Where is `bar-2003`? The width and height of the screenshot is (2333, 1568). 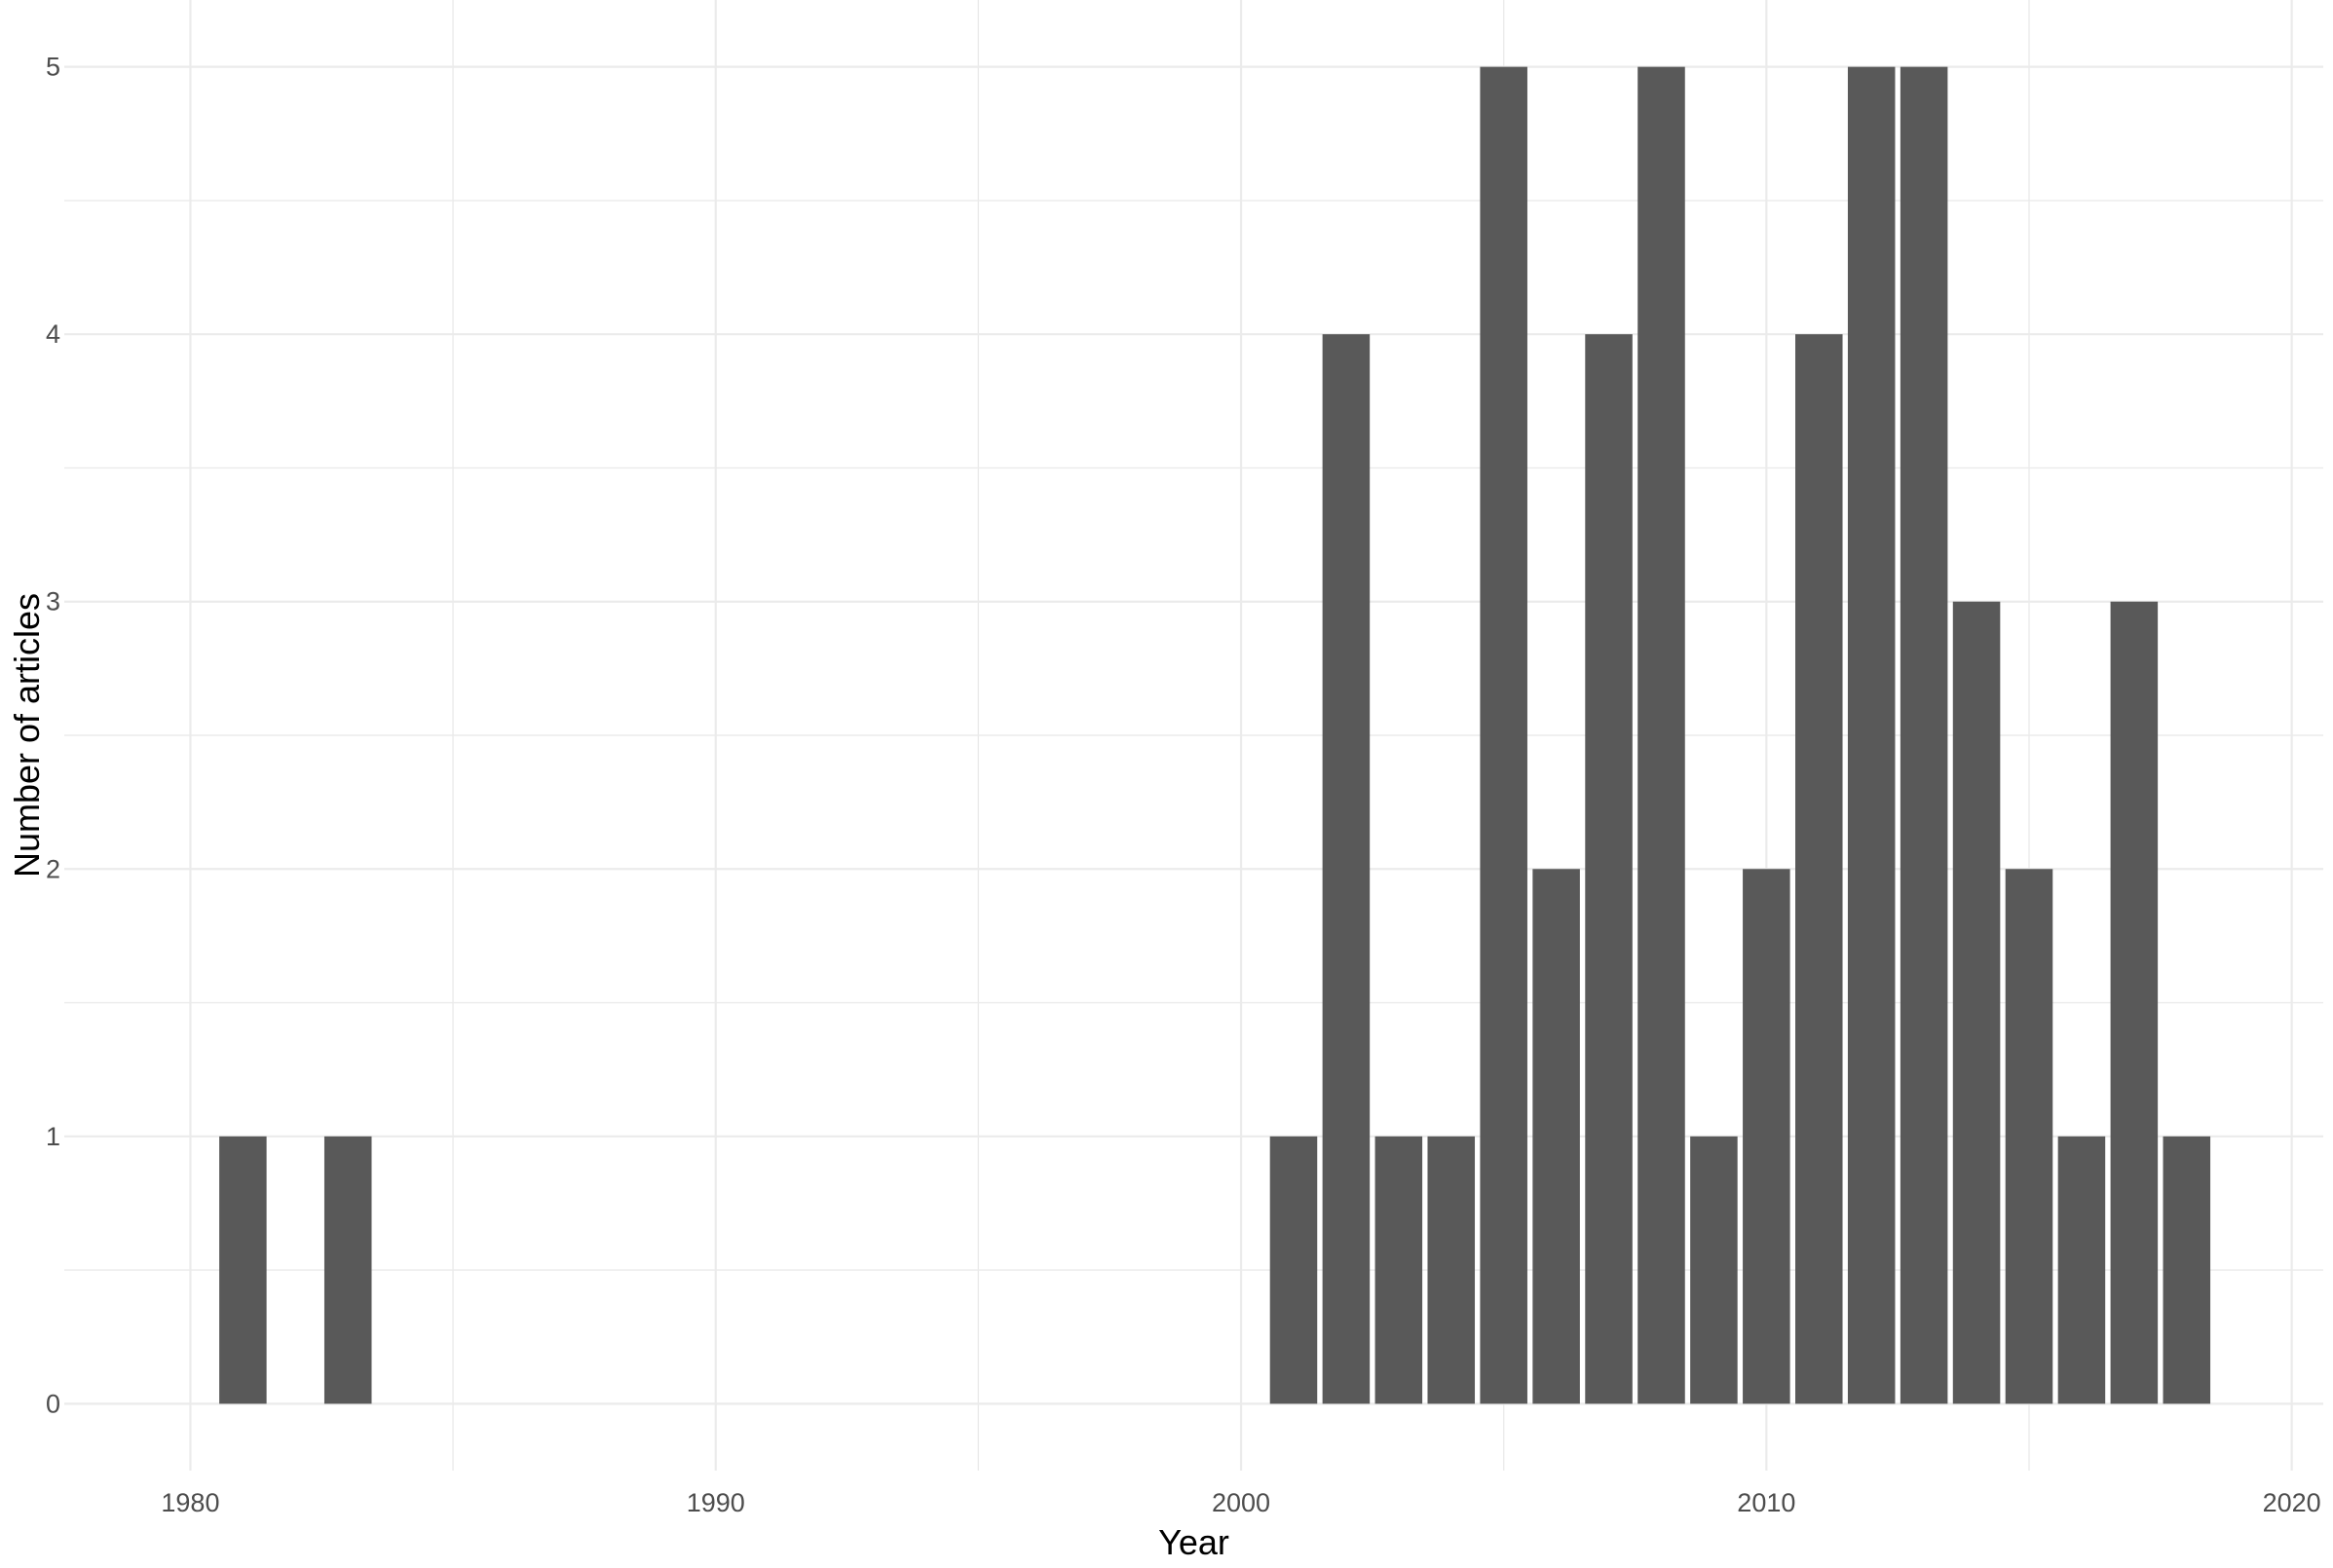
bar-2003 is located at coordinates (1398, 1270).